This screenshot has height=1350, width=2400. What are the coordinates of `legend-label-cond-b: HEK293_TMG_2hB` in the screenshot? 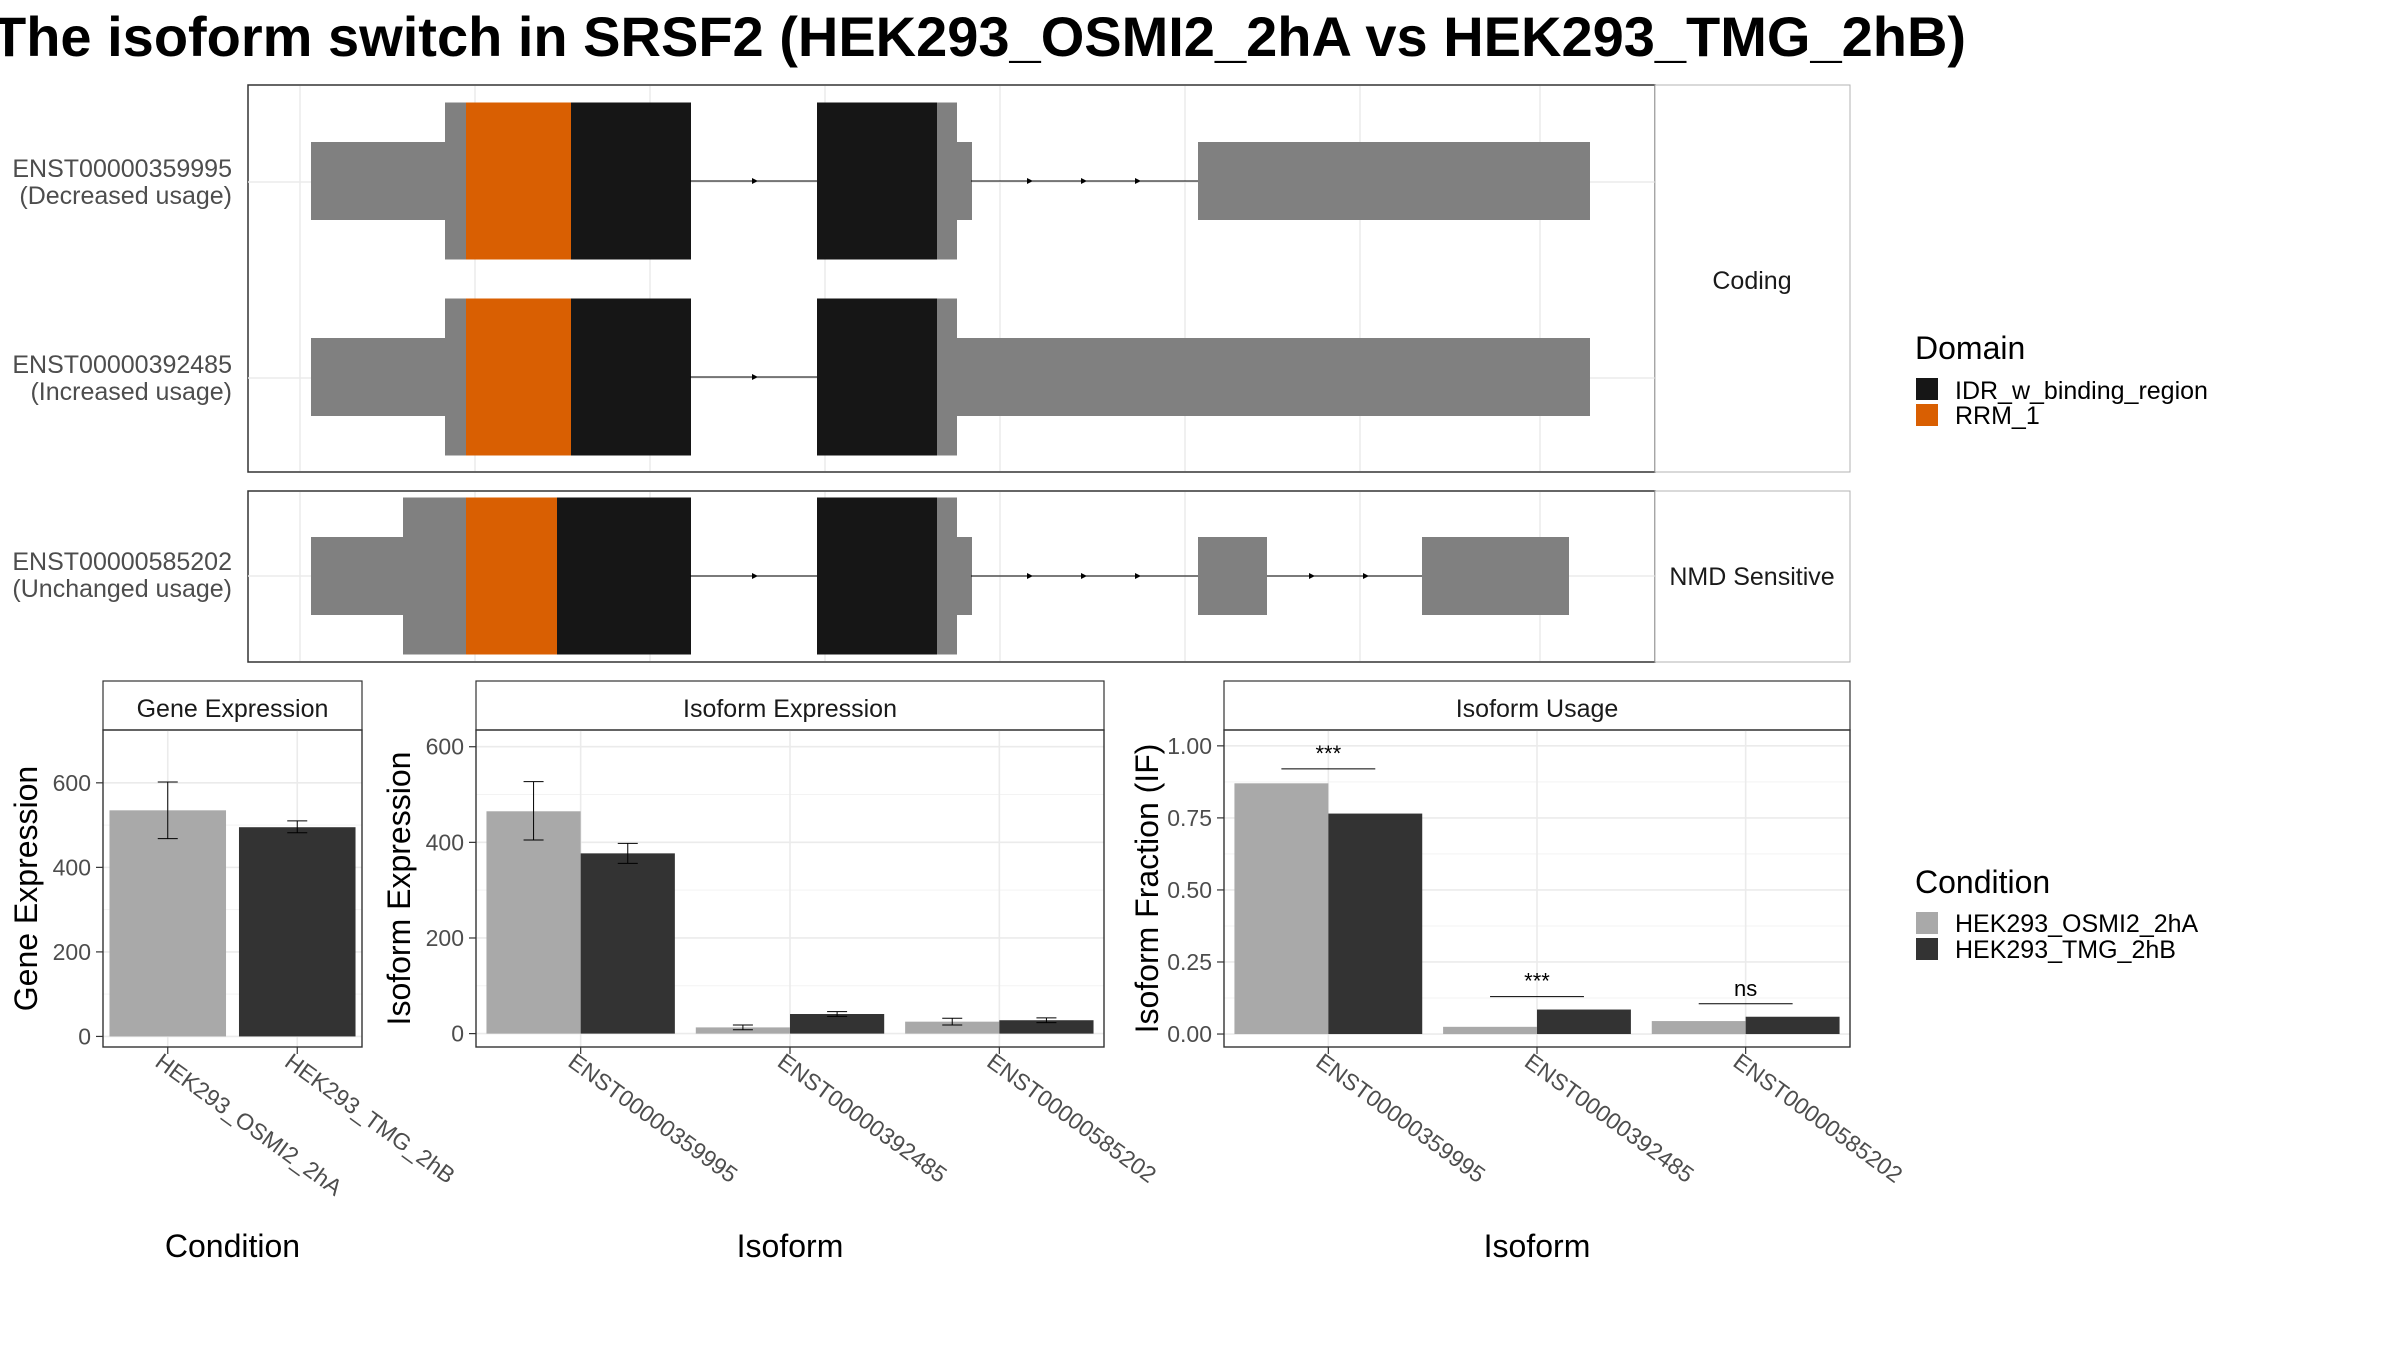 It's located at (2065, 950).